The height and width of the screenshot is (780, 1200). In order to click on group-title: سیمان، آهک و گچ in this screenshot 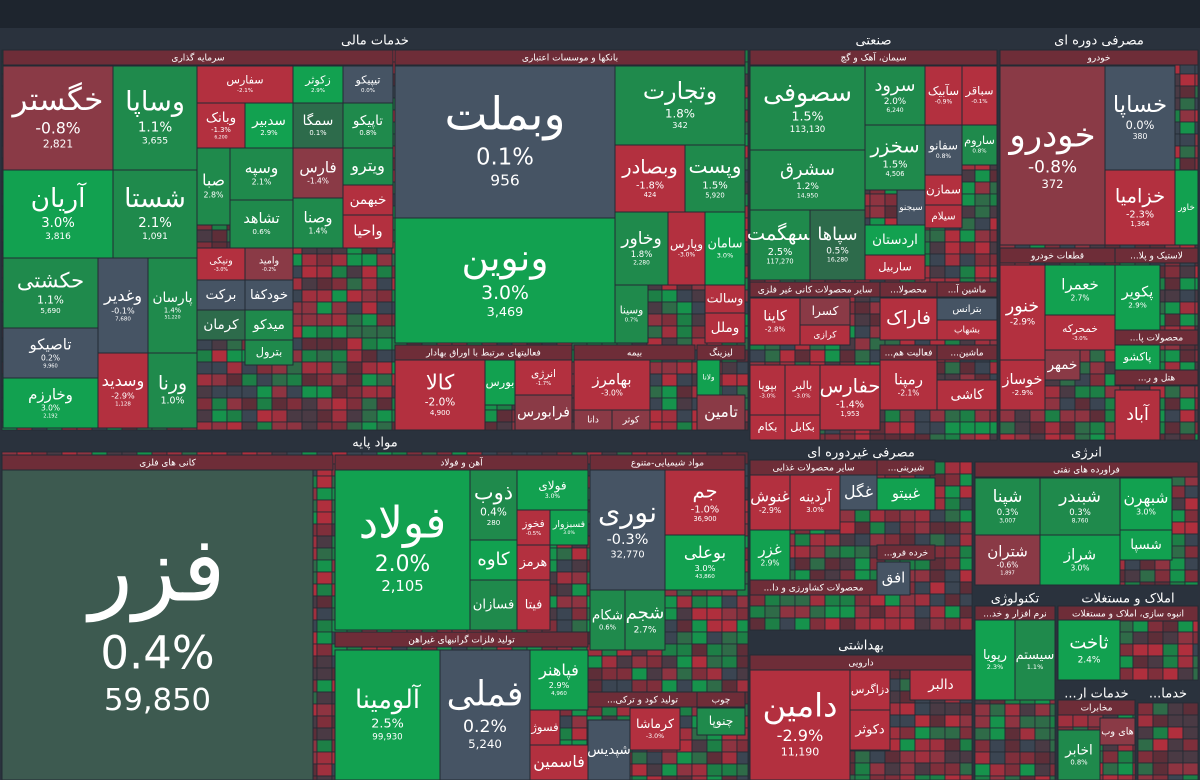, I will do `click(873, 58)`.